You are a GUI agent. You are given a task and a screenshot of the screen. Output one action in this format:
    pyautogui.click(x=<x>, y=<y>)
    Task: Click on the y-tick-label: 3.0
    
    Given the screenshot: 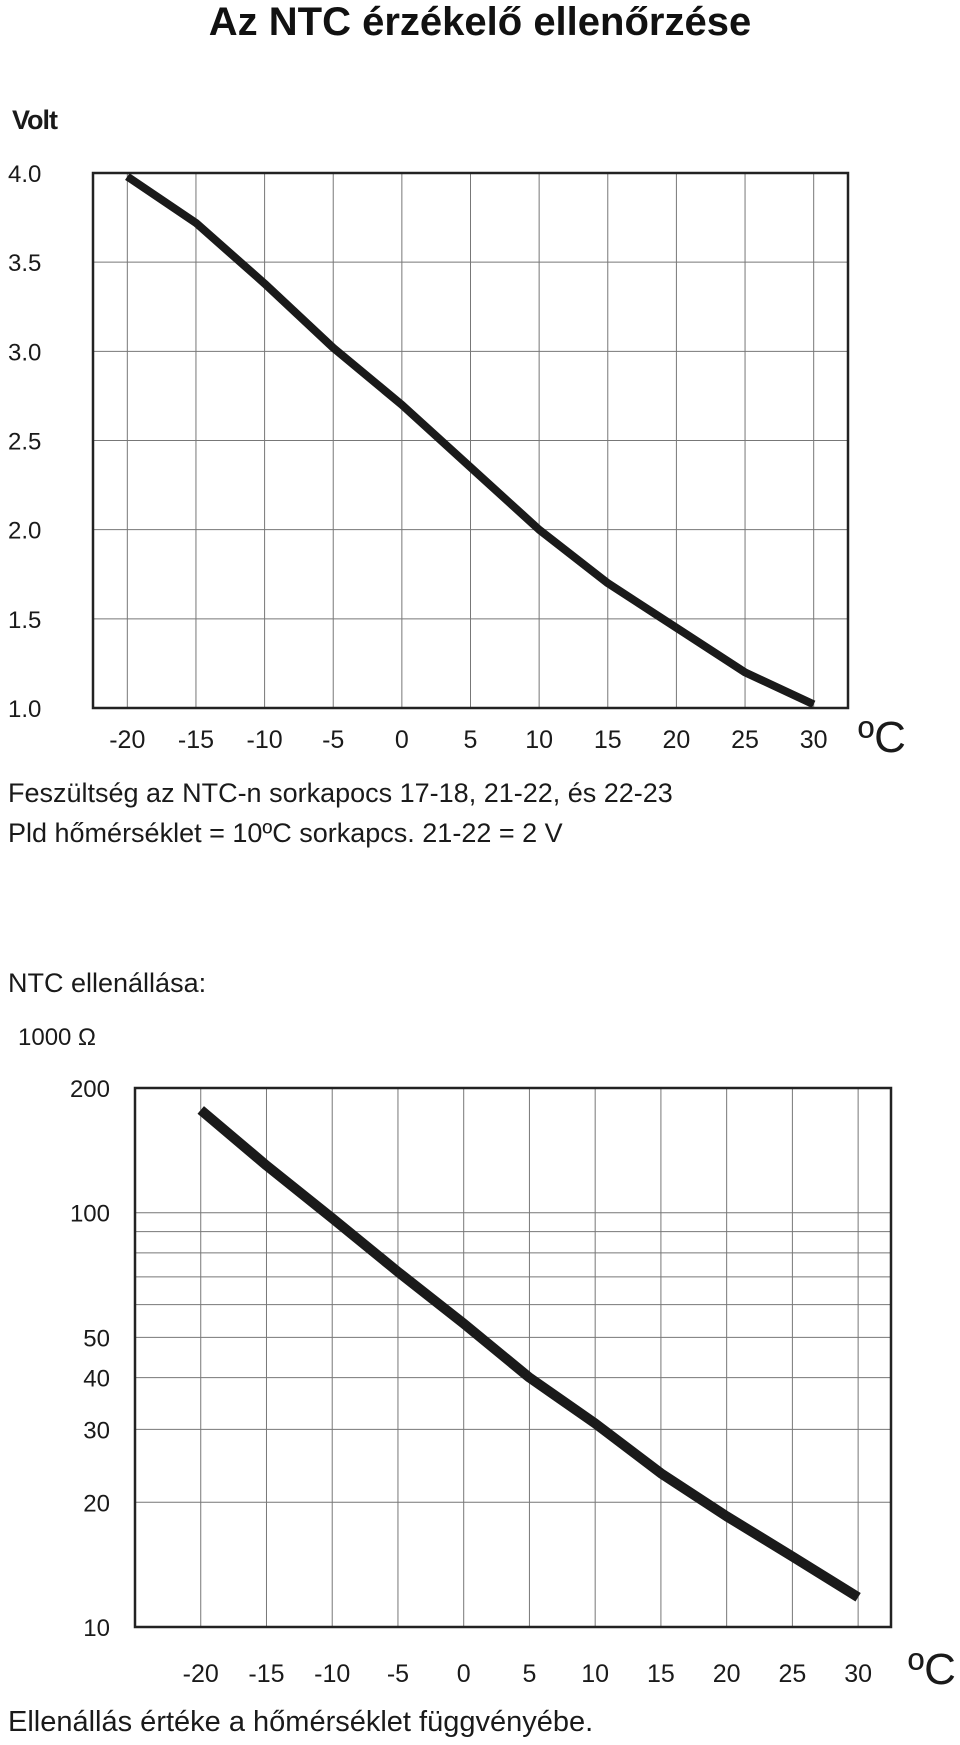 What is the action you would take?
    pyautogui.click(x=24, y=352)
    